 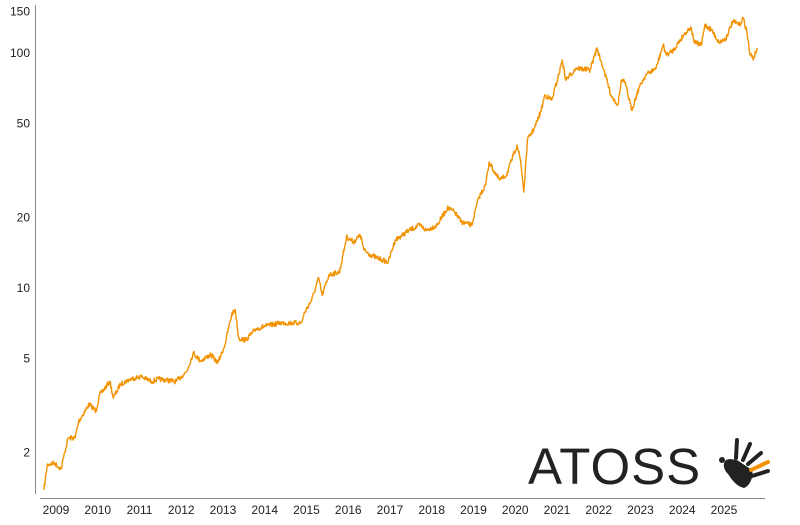 What do you see at coordinates (20, 12) in the screenshot?
I see `y-tick-label: 150` at bounding box center [20, 12].